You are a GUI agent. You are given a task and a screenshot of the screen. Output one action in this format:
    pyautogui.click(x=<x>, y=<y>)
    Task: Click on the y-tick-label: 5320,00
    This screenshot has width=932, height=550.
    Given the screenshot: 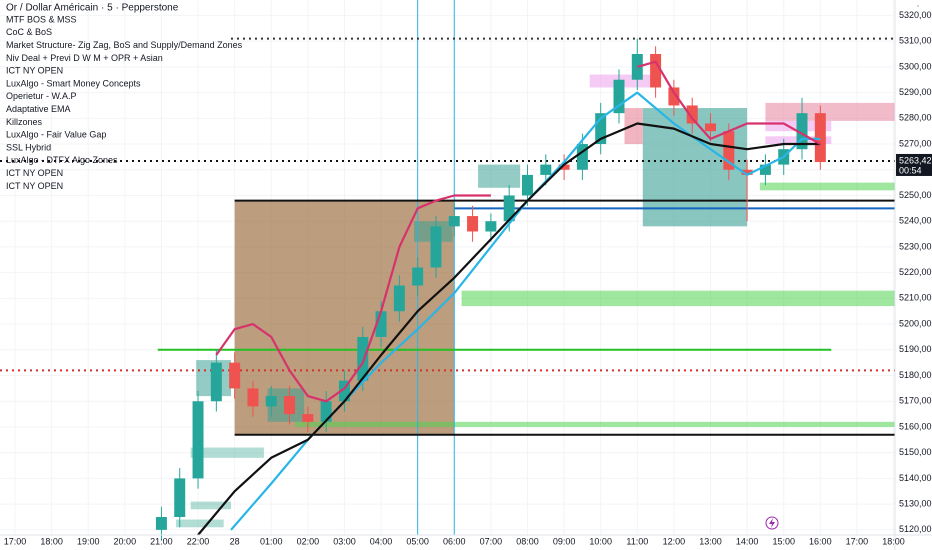 What is the action you would take?
    pyautogui.click(x=915, y=15)
    